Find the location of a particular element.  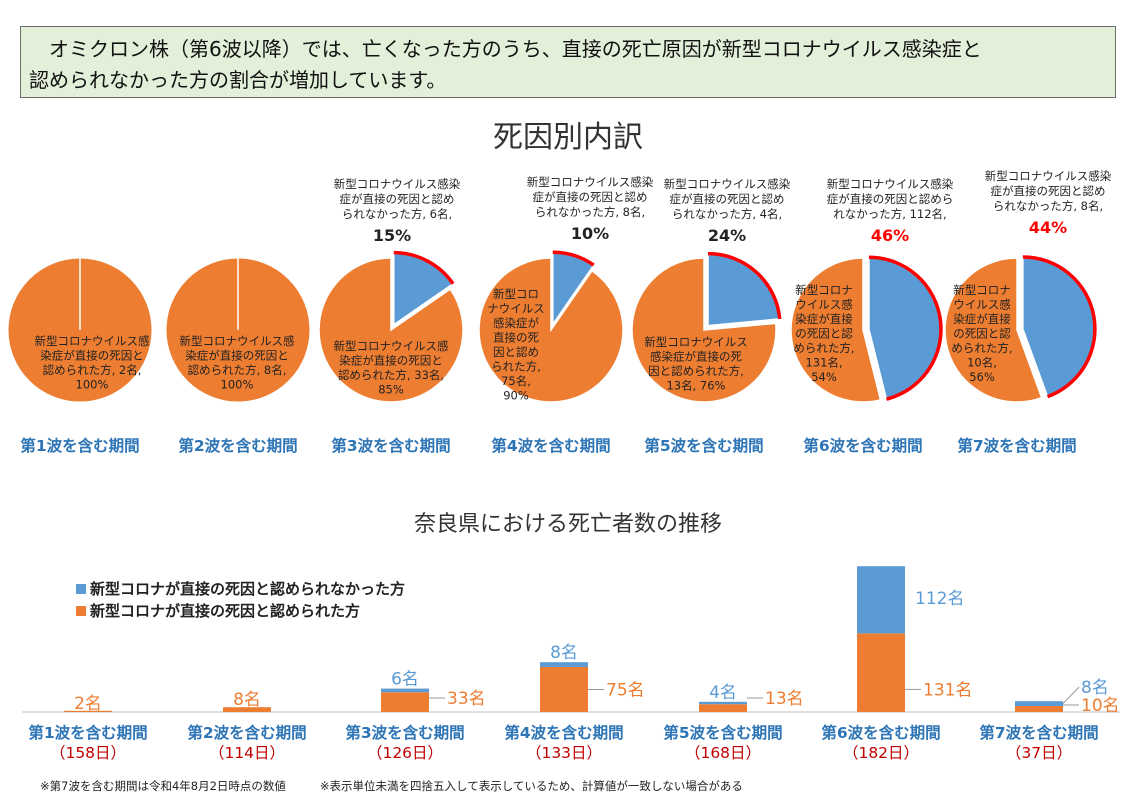

pie-2-inner-label: 新型コロナウイルス感染症が直接の死因と認められた方, 8名, 100% is located at coordinates (237, 363).